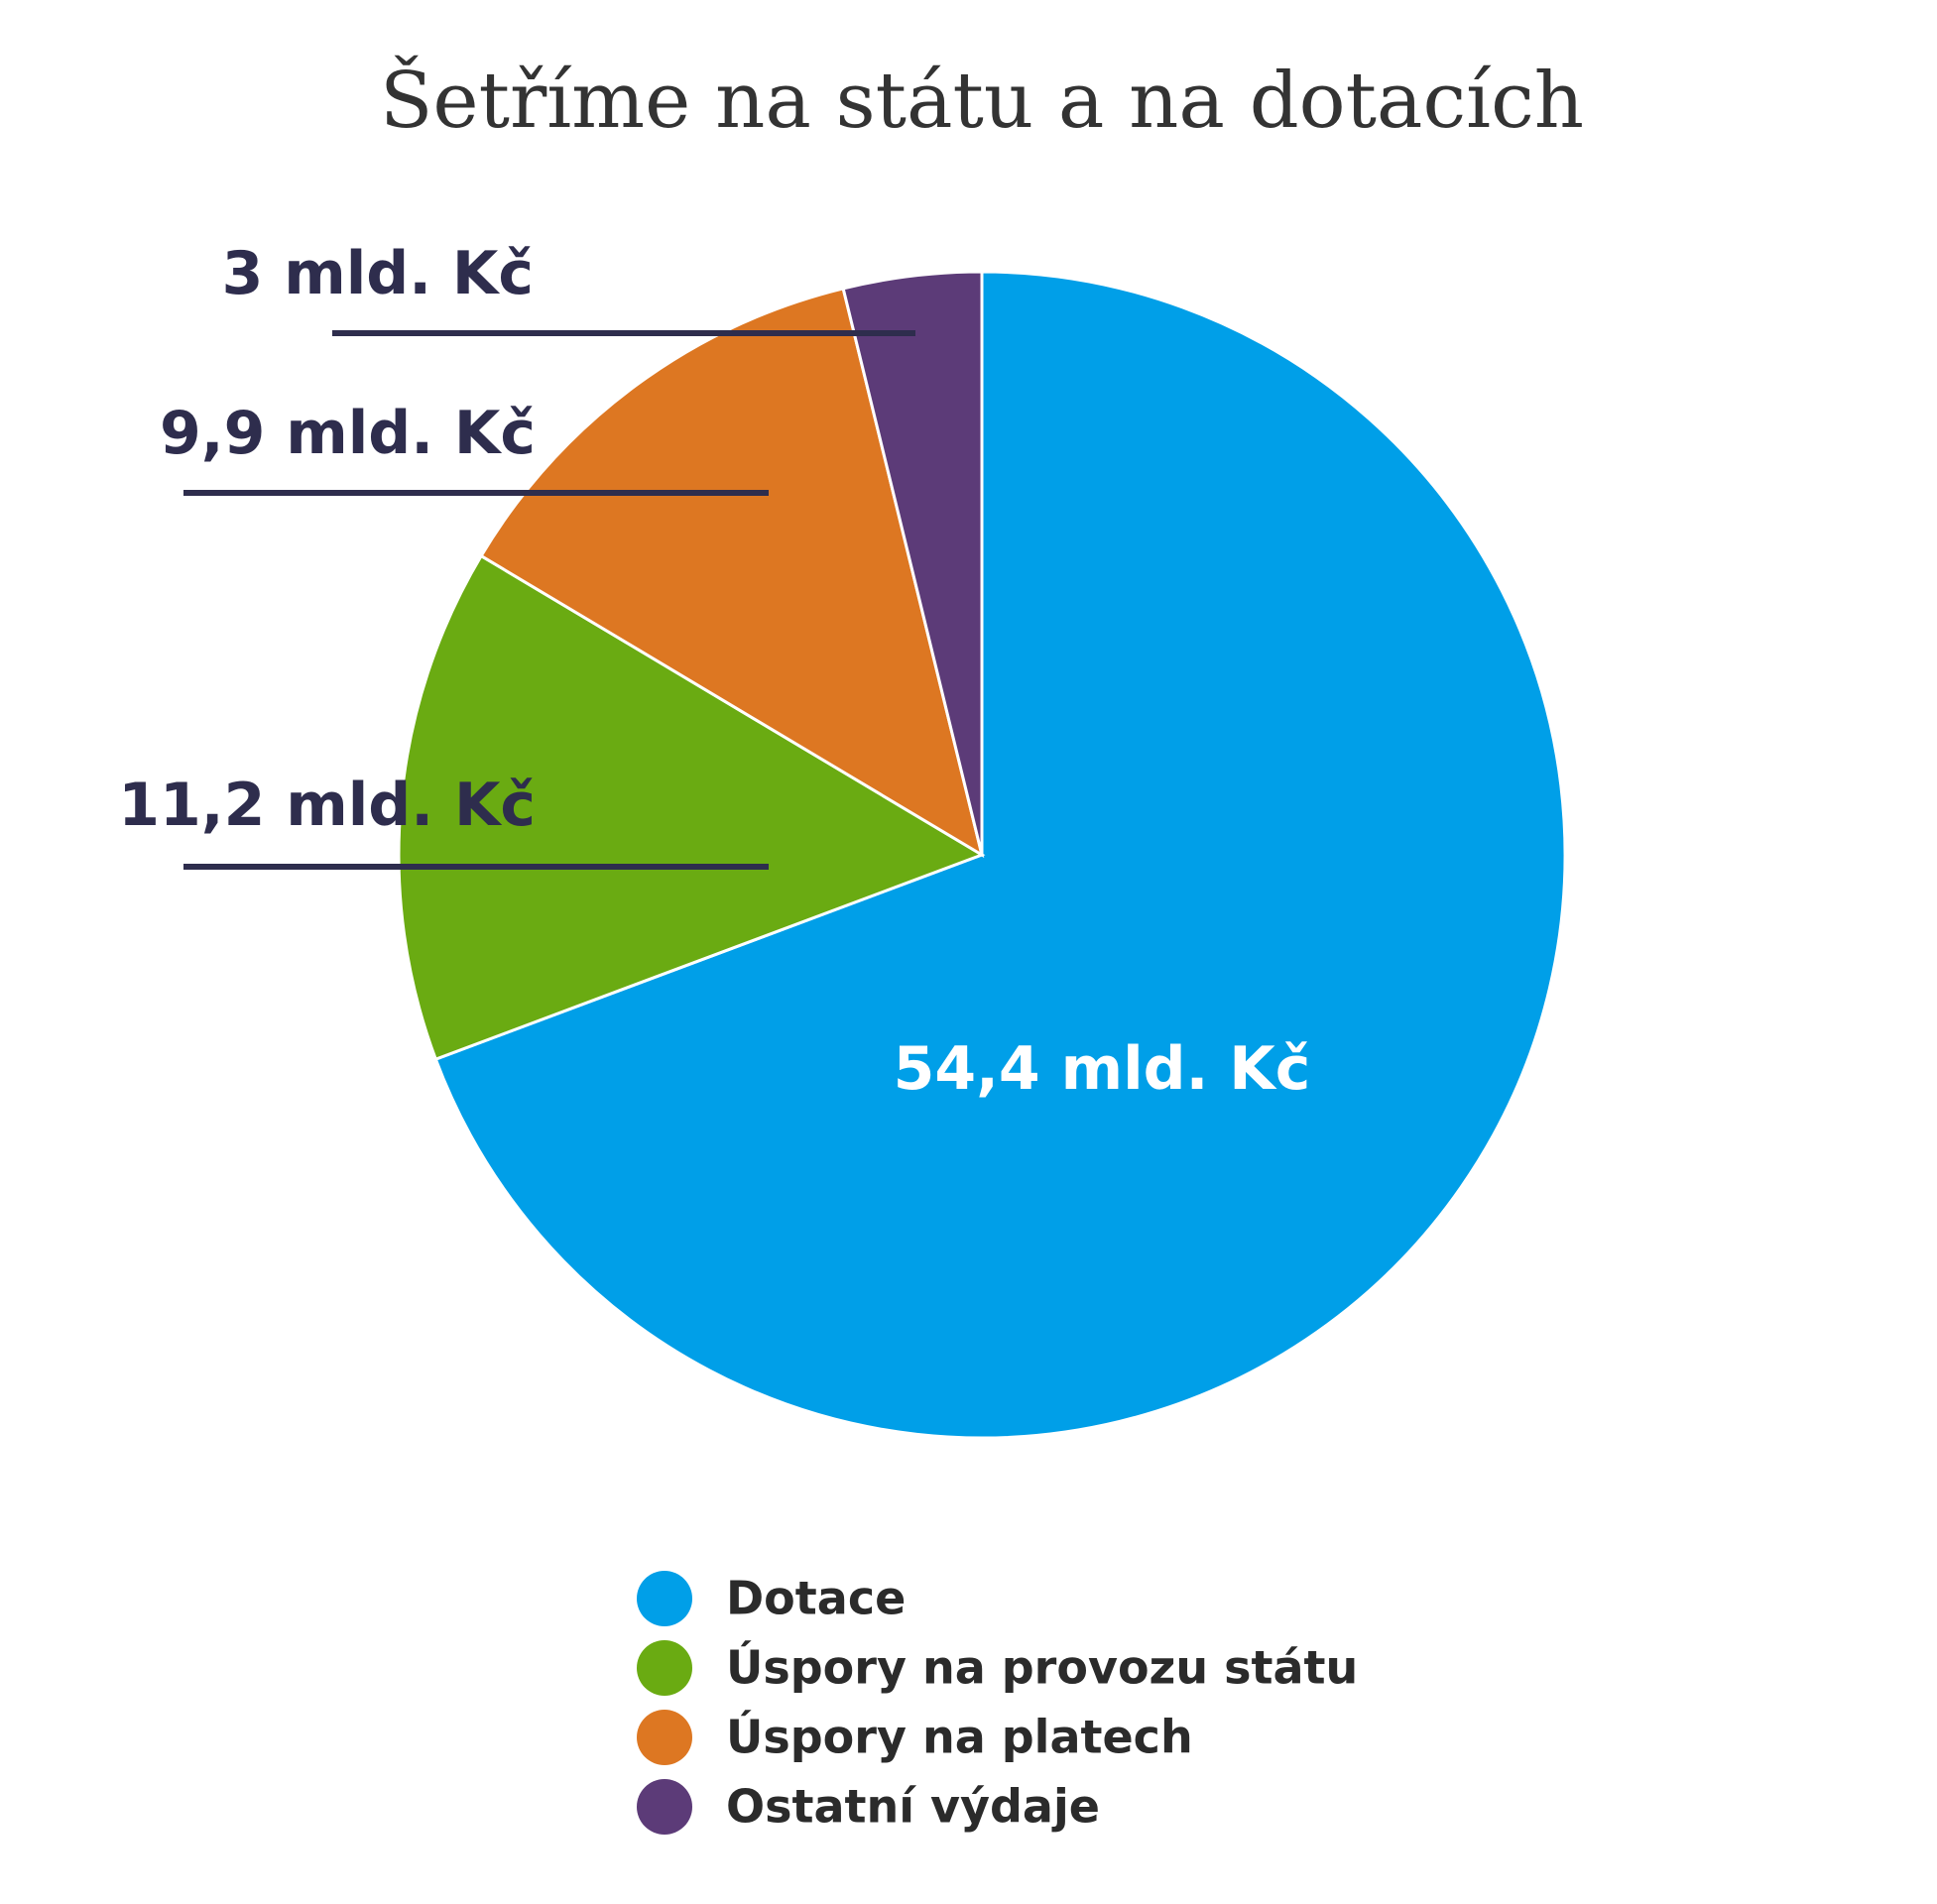 The image size is (1937, 1904). I want to click on data-label: 11,2 mld. Kč, so click(327, 805).